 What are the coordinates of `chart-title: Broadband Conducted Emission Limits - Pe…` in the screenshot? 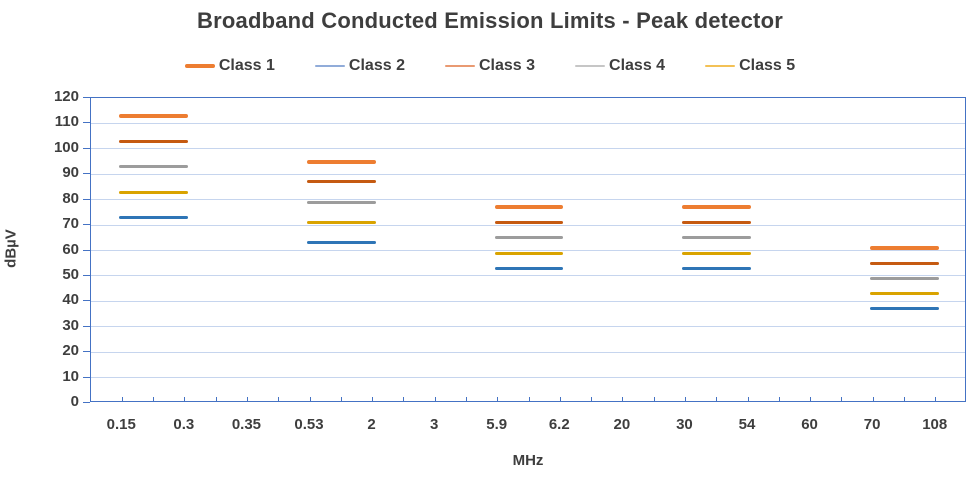 It's located at (490, 20).